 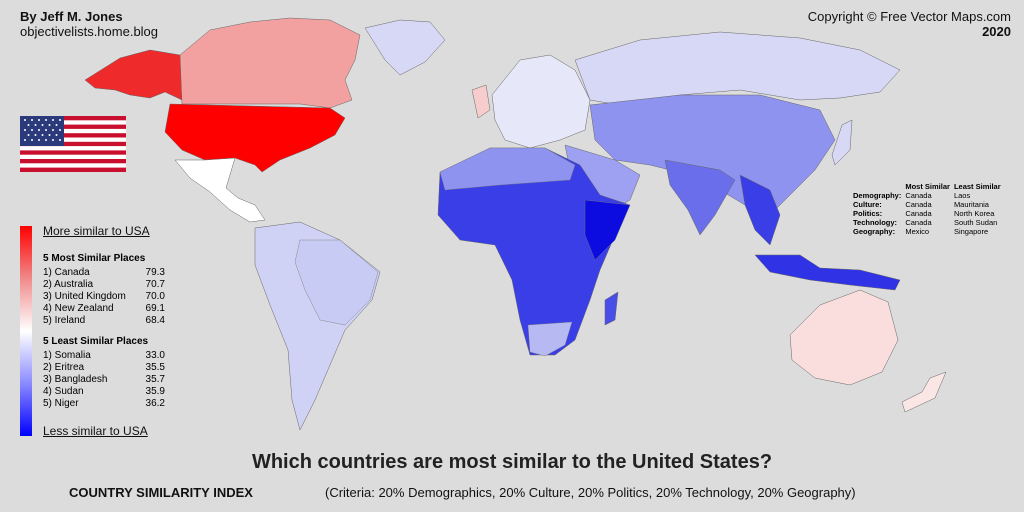 I want to click on copyright-notice: Copyright © Free Vector Maps.com, so click(x=909, y=16).